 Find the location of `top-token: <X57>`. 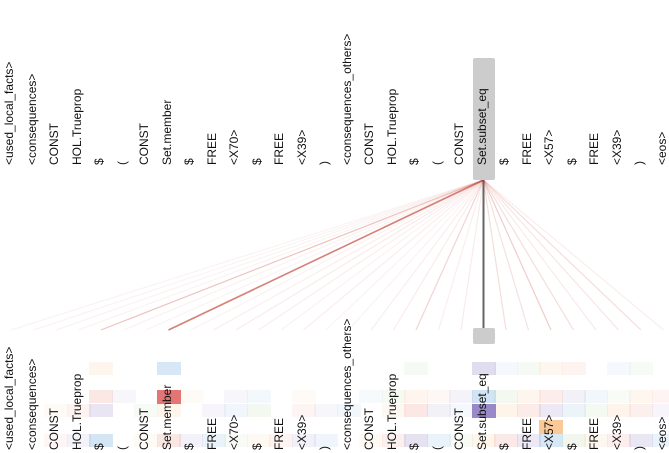

top-token: <X57> is located at coordinates (549, 147).